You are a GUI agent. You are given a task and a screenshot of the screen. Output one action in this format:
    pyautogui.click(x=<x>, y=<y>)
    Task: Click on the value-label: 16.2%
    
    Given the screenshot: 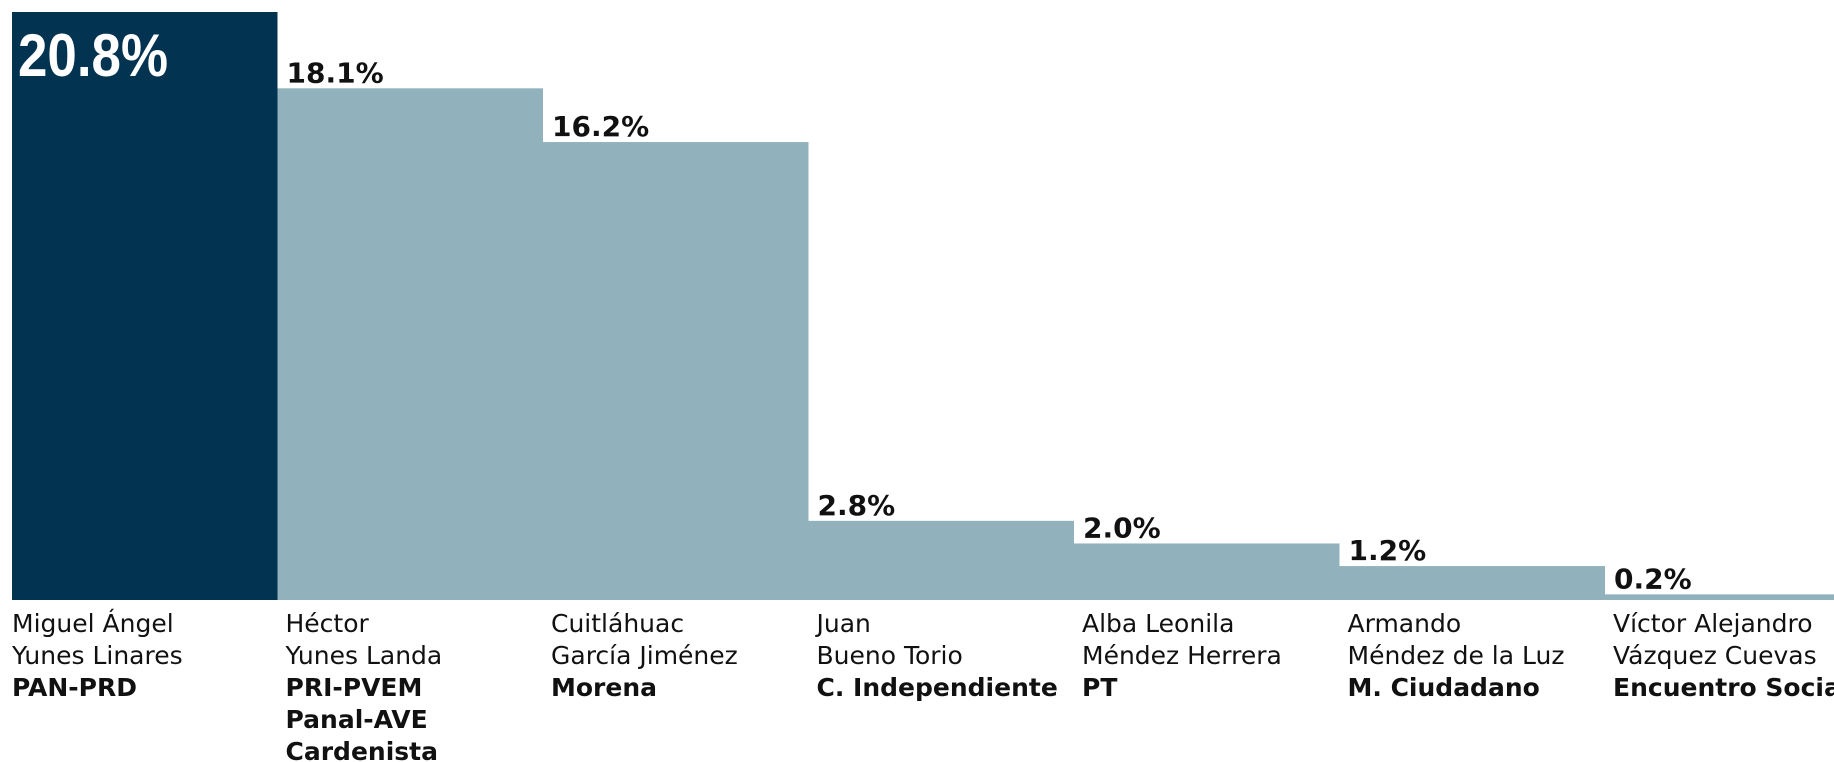 What is the action you would take?
    pyautogui.click(x=600, y=126)
    